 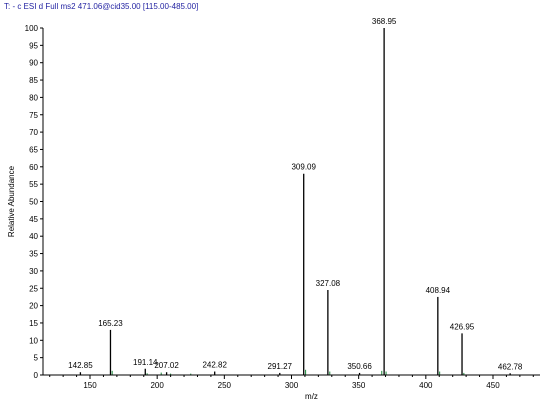 What do you see at coordinates (33, 254) in the screenshot?
I see `y-tick-label: 35` at bounding box center [33, 254].